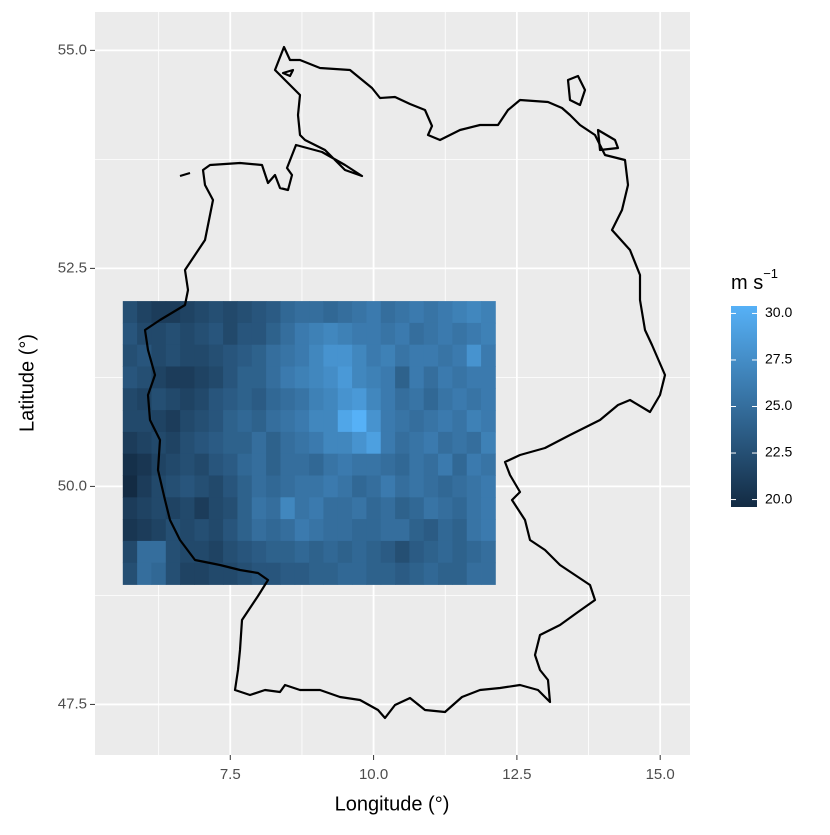 This screenshot has width=830, height=835. What do you see at coordinates (660, 774) in the screenshot?
I see `x-tick-label: 15.0` at bounding box center [660, 774].